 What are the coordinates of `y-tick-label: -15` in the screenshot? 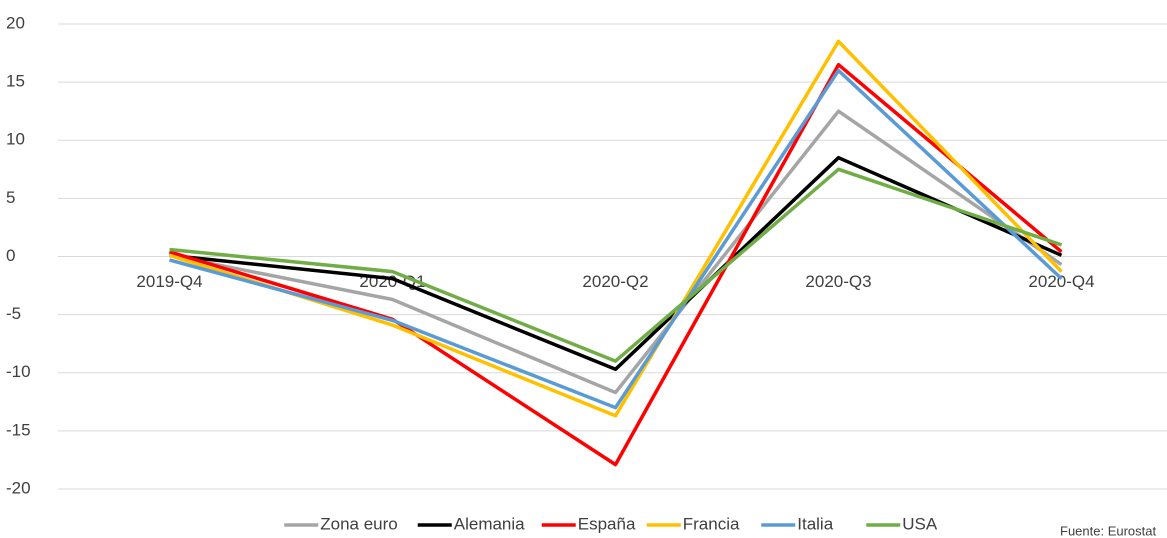 It's located at (18, 429).